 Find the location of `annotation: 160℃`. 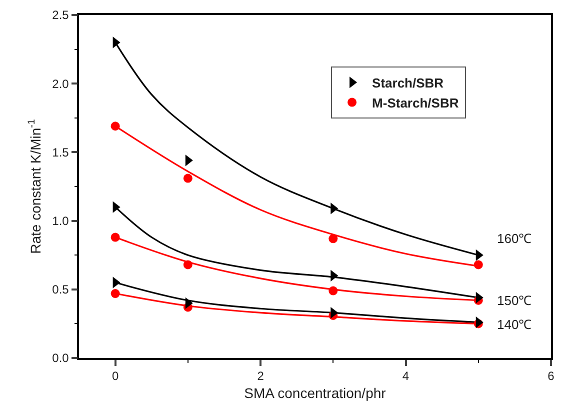

annotation: 160℃ is located at coordinates (514, 238).